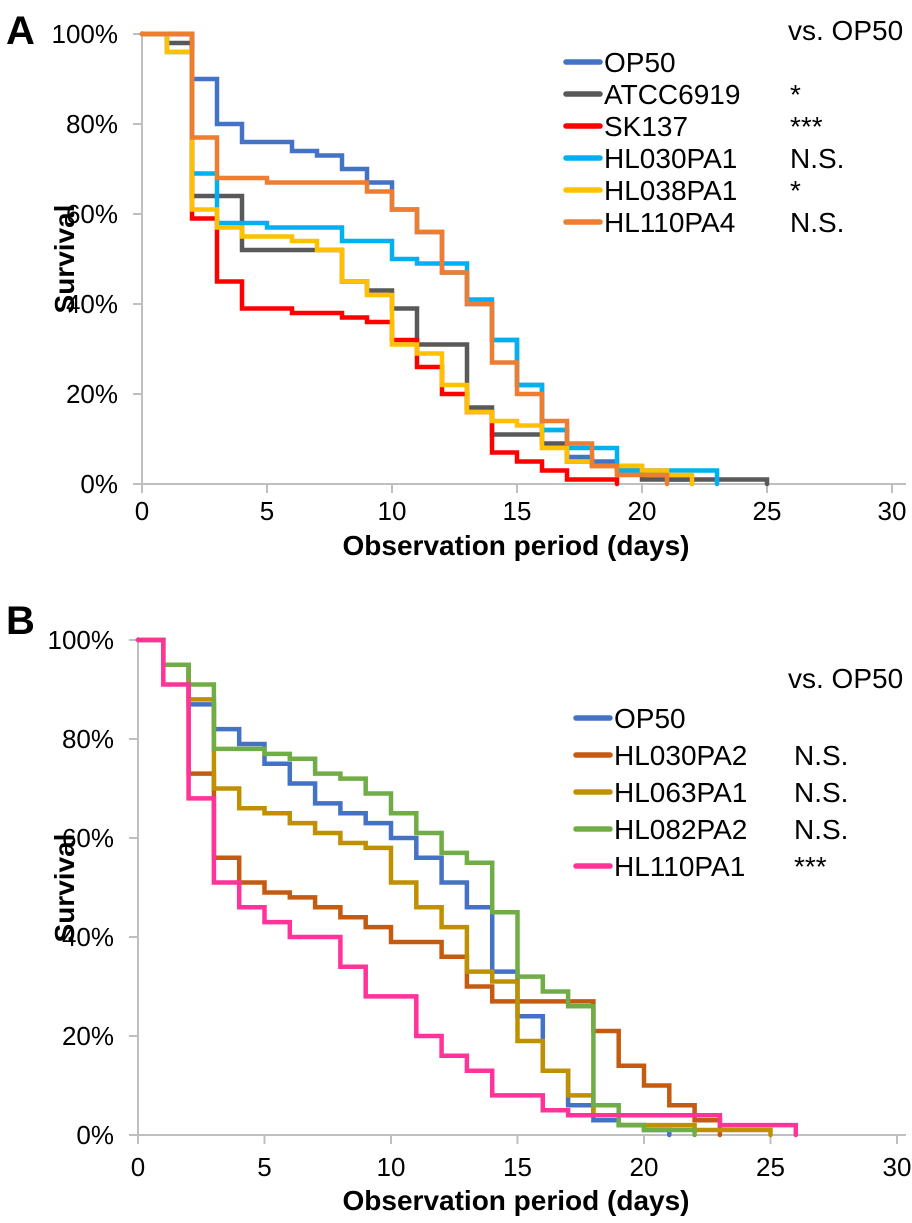 The width and height of the screenshot is (912, 1223). Describe the element at coordinates (806, 126) in the screenshot. I see `legend-significance-SK137: ***` at that location.